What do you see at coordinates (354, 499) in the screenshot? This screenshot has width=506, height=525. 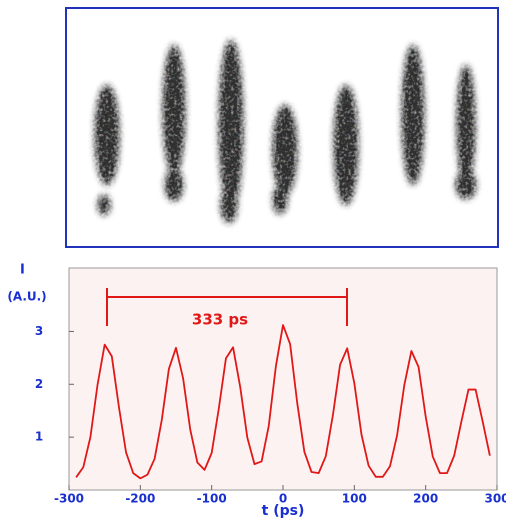 I see `x-tick-label: 100` at bounding box center [354, 499].